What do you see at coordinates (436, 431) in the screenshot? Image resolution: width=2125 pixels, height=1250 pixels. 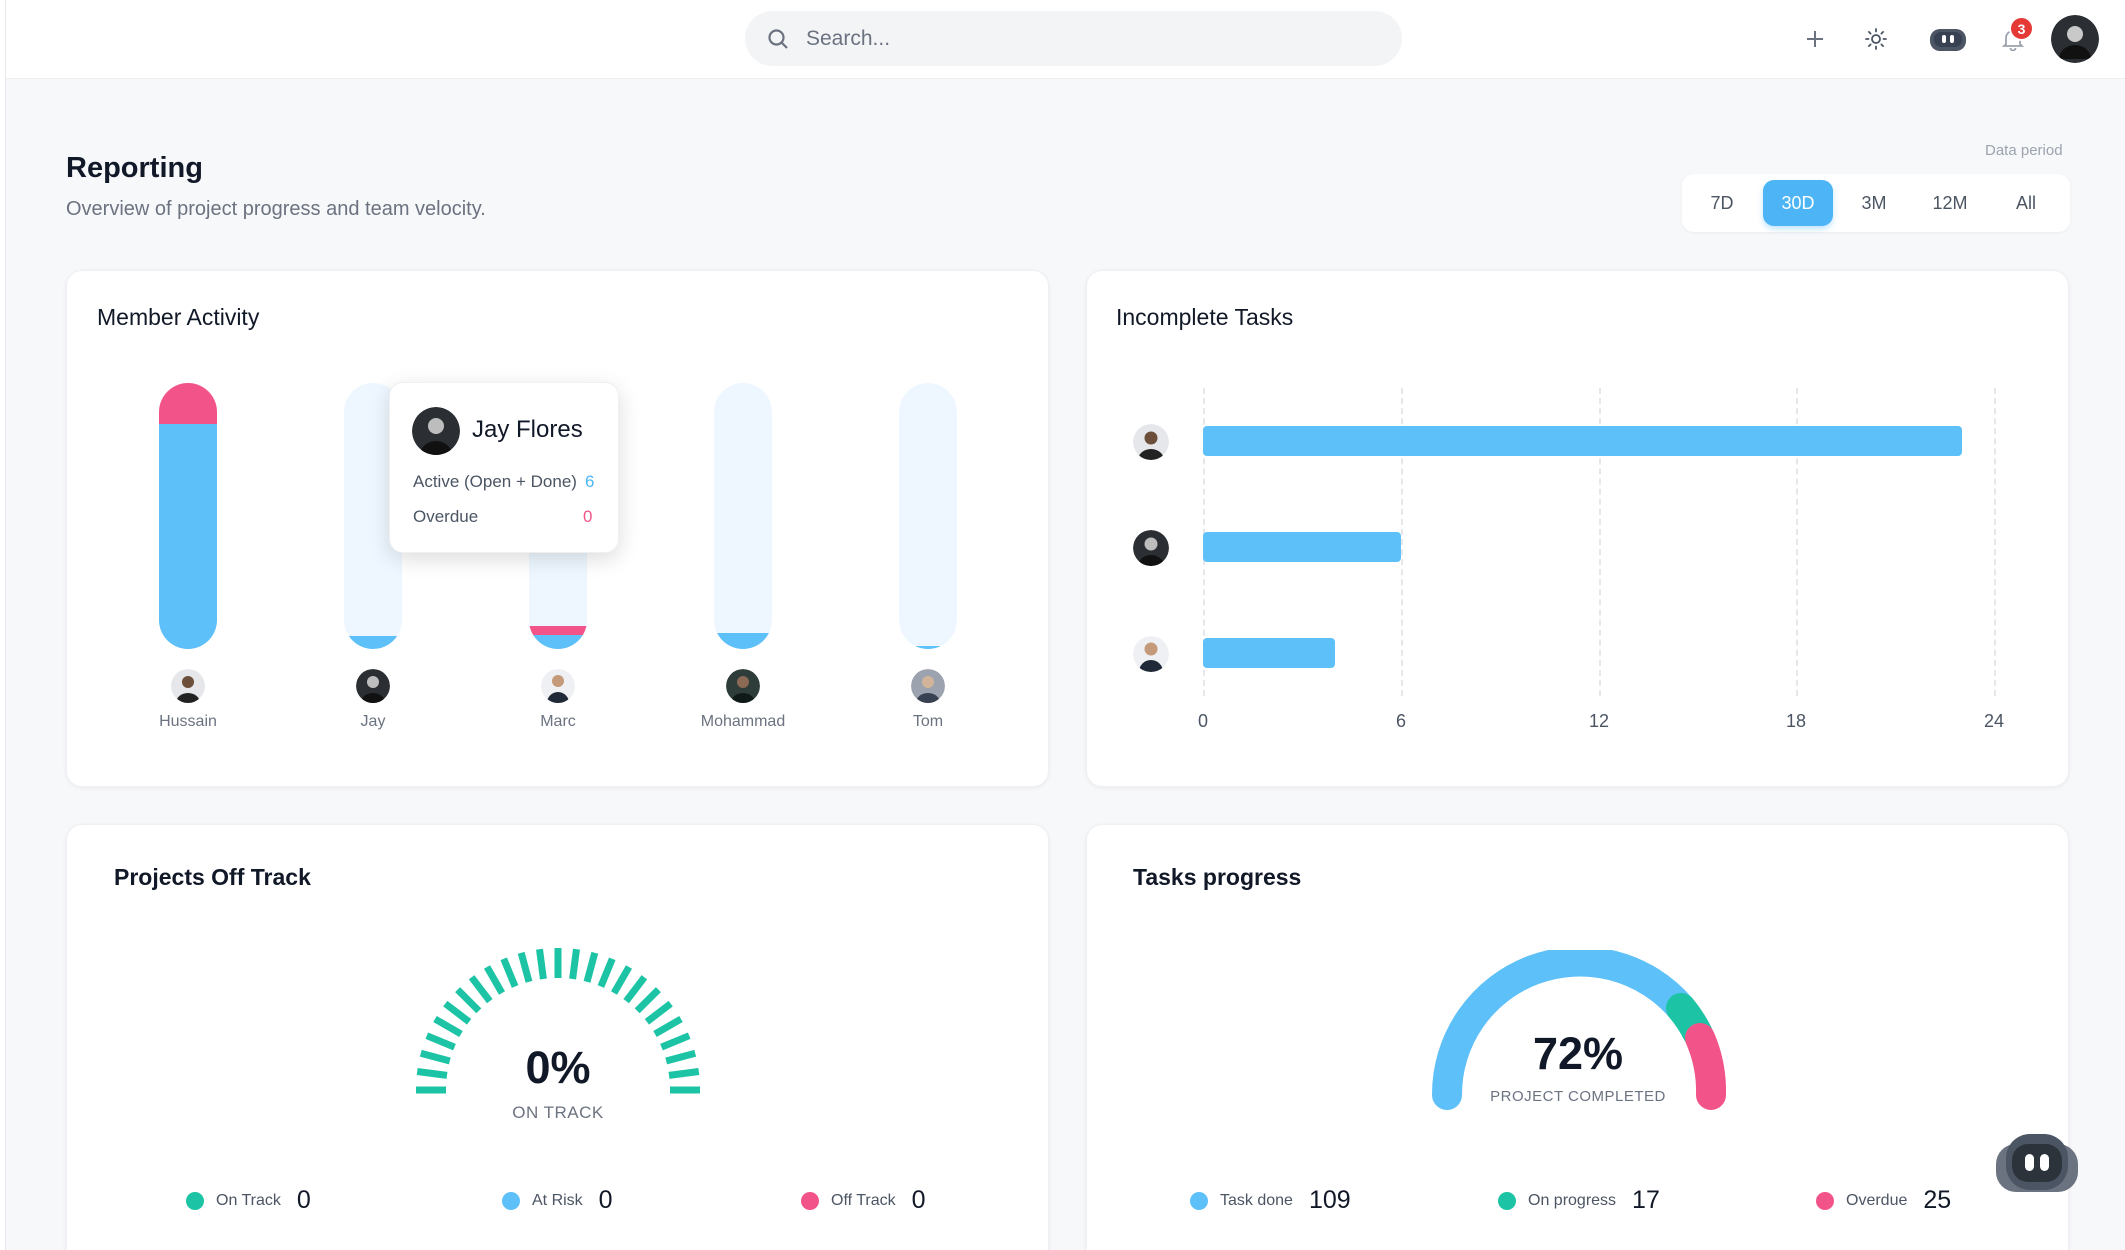 I see `tooltip-avatar` at bounding box center [436, 431].